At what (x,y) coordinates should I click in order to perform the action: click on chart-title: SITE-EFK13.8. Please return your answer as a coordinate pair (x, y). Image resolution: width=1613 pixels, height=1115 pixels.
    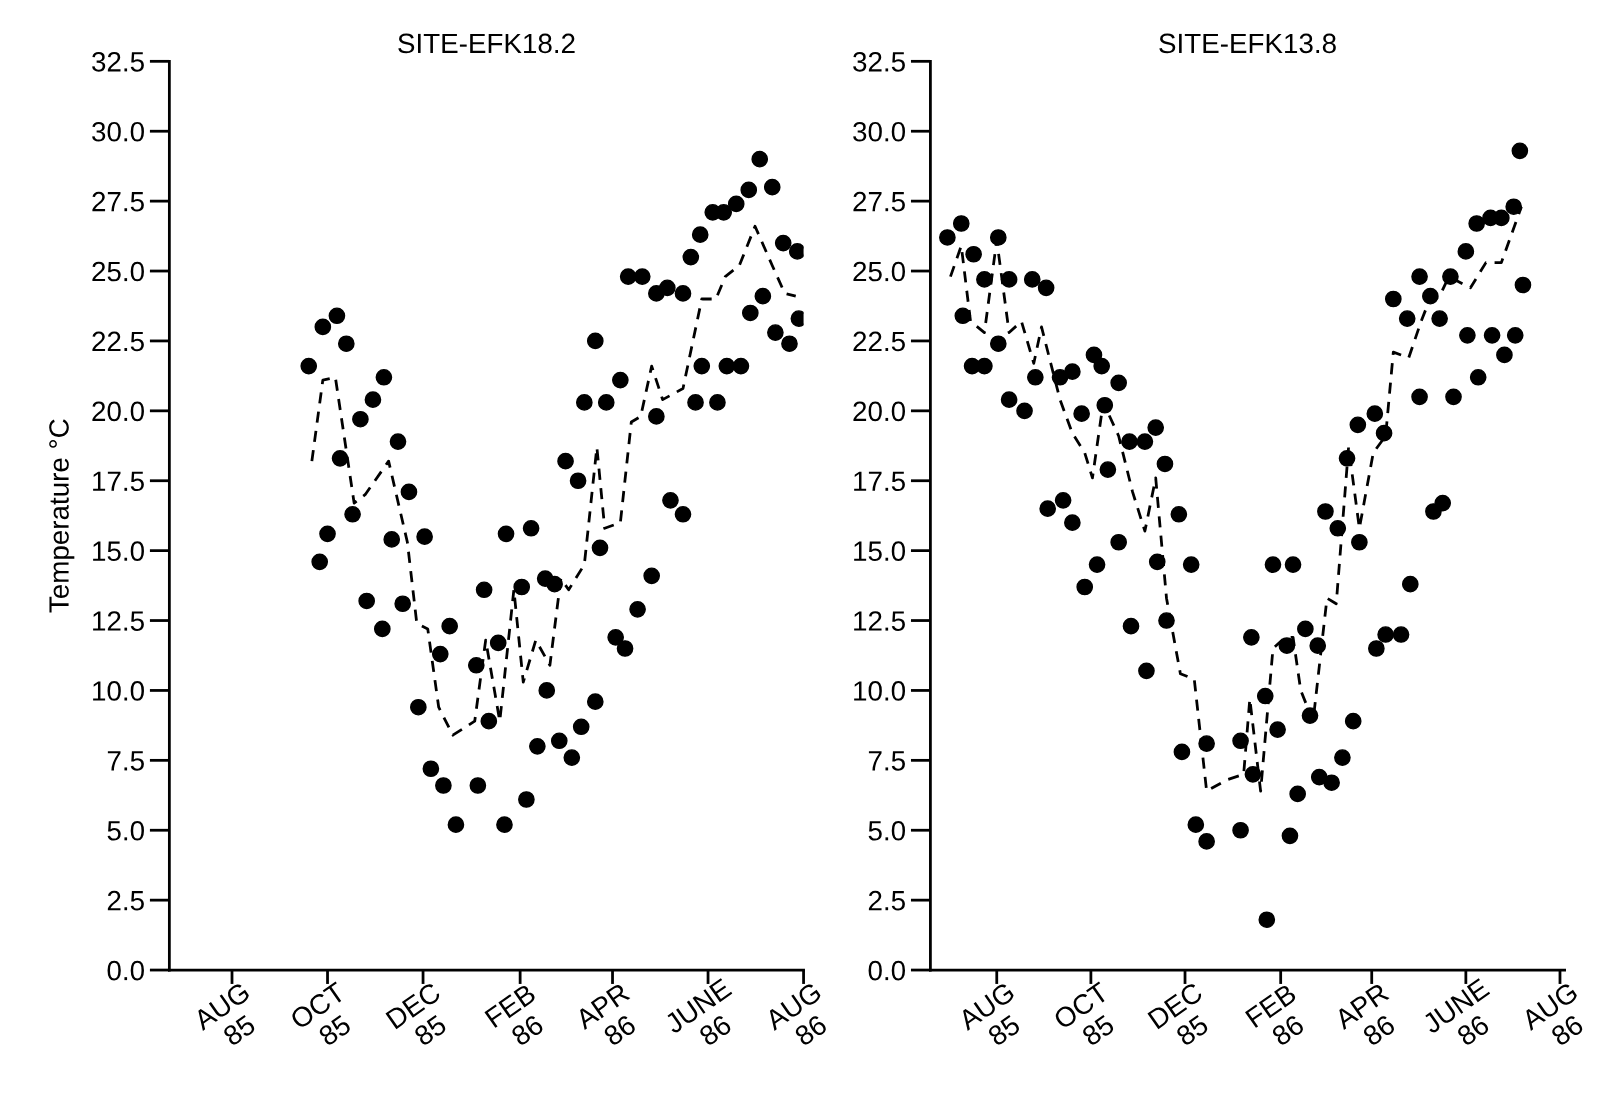
    Looking at the image, I should click on (1247, 43).